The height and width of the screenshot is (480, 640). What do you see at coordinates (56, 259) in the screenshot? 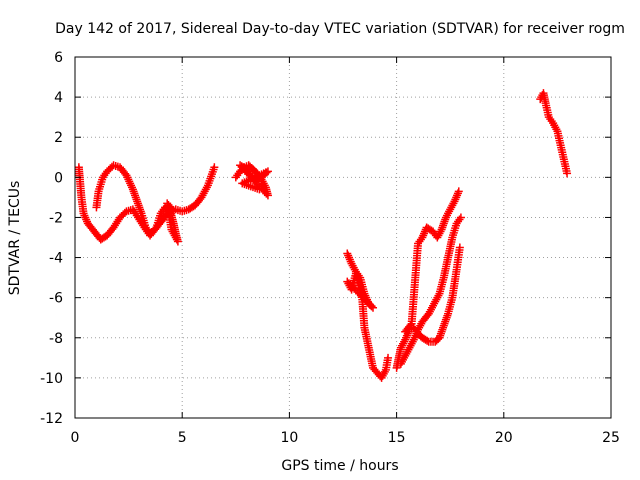
I see `y-tick-label: -4` at bounding box center [56, 259].